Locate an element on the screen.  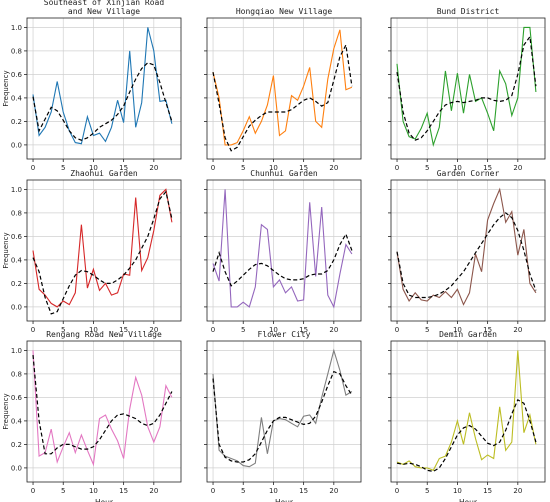
subplot-8: 0 5 10 15 20 Flower City Hour is located at coordinates (283, 416).